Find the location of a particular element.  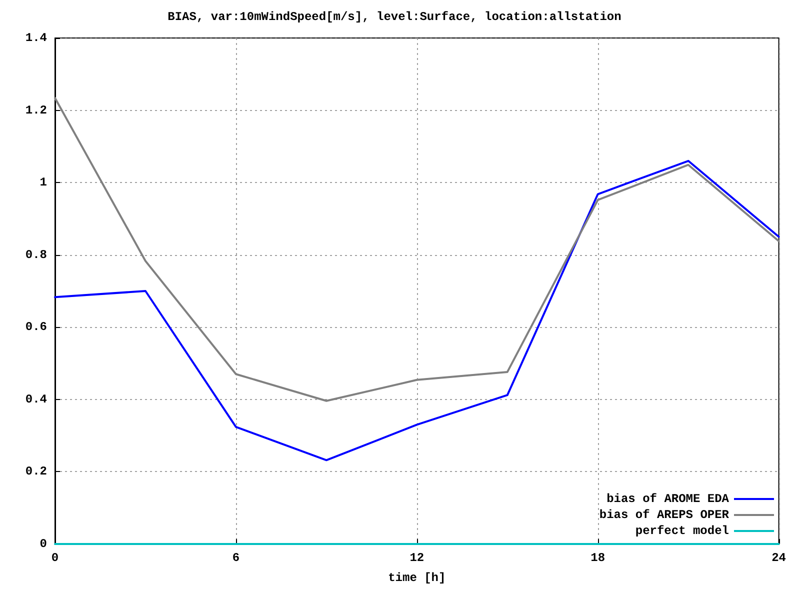

x-axis-title: time [h] is located at coordinates (417, 578).